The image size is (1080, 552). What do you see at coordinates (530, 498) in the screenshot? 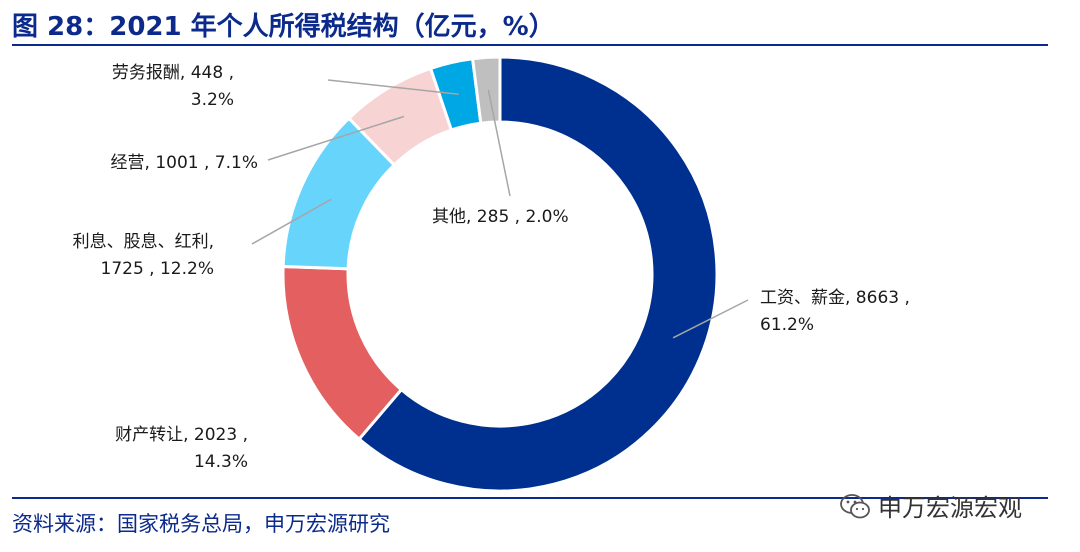
I see `footer-divider` at bounding box center [530, 498].